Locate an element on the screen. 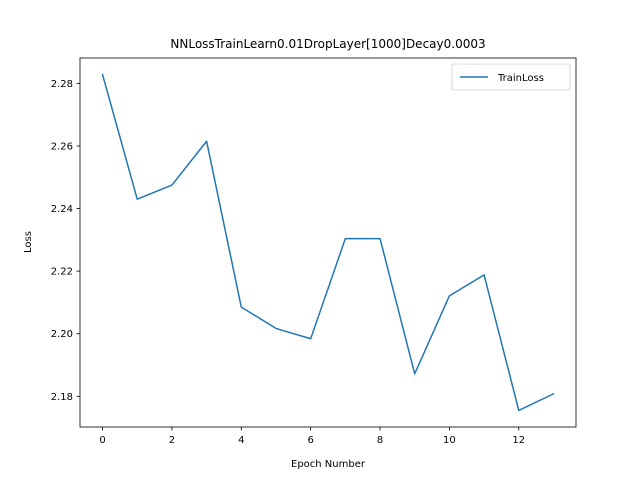 The image size is (640, 480). x-tick-label: 12 is located at coordinates (518, 440).